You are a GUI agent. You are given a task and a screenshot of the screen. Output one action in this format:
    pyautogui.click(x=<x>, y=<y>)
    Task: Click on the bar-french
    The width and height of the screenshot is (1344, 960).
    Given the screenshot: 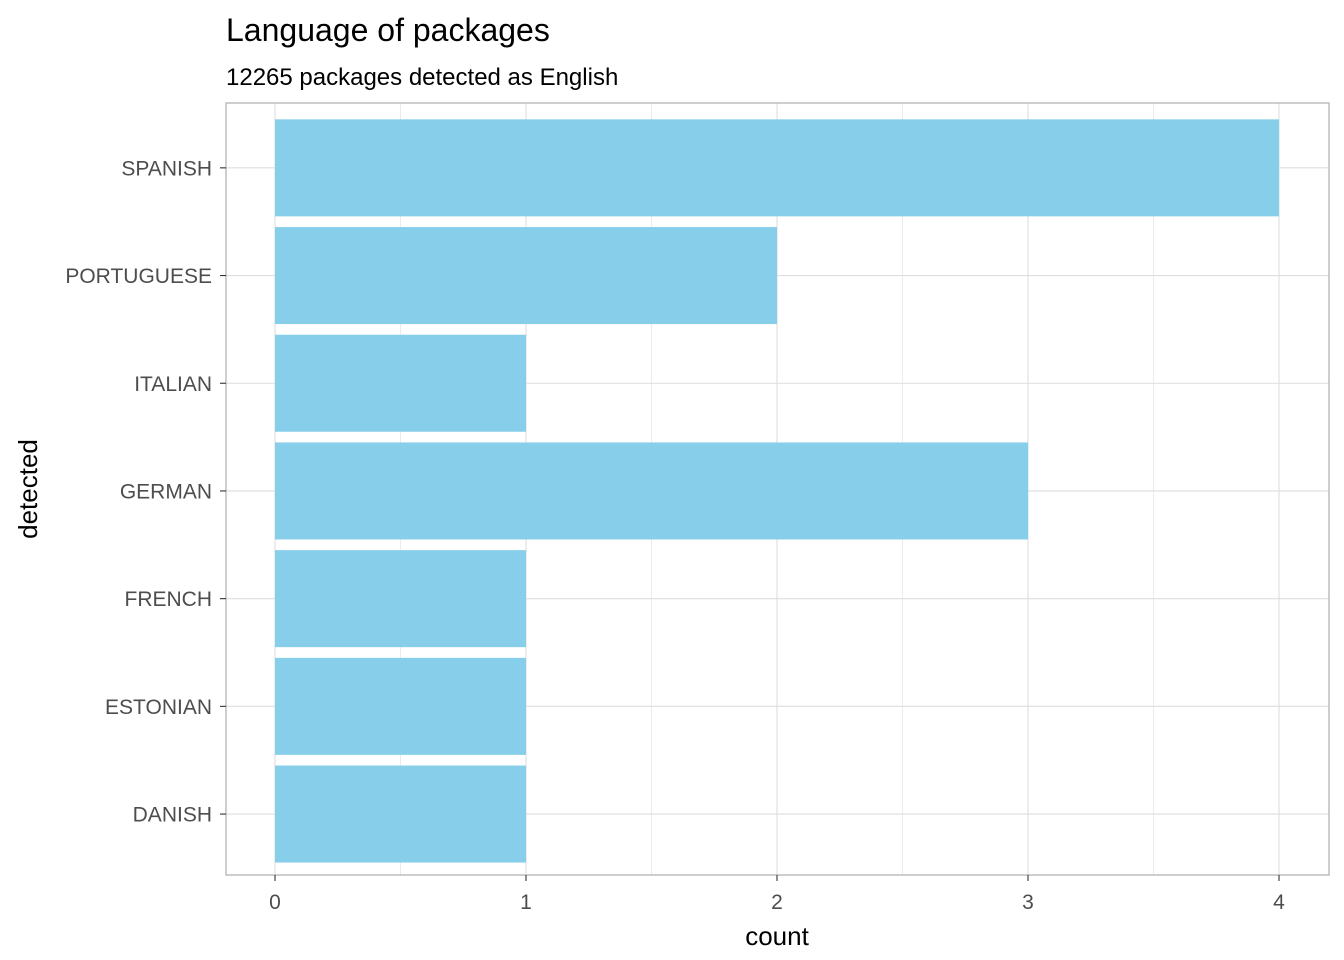 What is the action you would take?
    pyautogui.click(x=400, y=599)
    